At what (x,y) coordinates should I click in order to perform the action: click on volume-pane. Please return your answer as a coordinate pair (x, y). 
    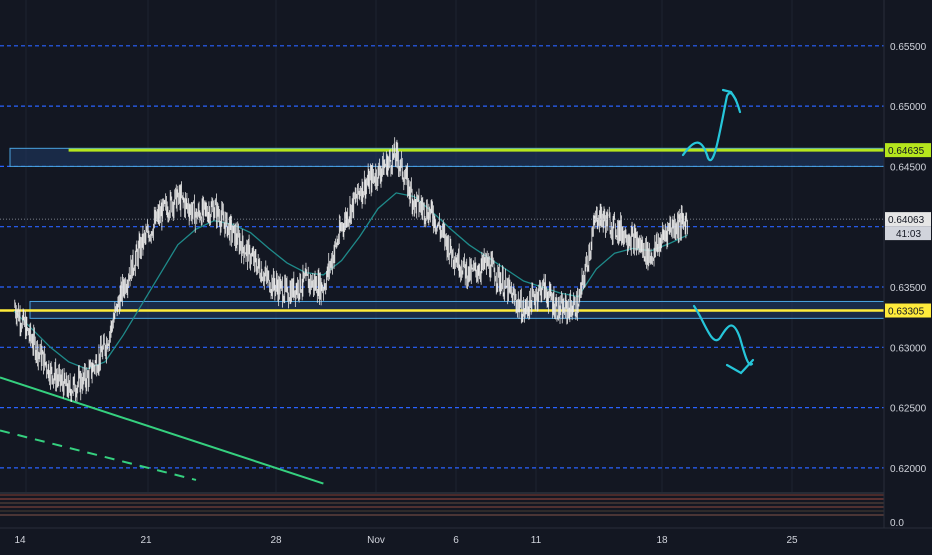
    Looking at the image, I should click on (442, 504).